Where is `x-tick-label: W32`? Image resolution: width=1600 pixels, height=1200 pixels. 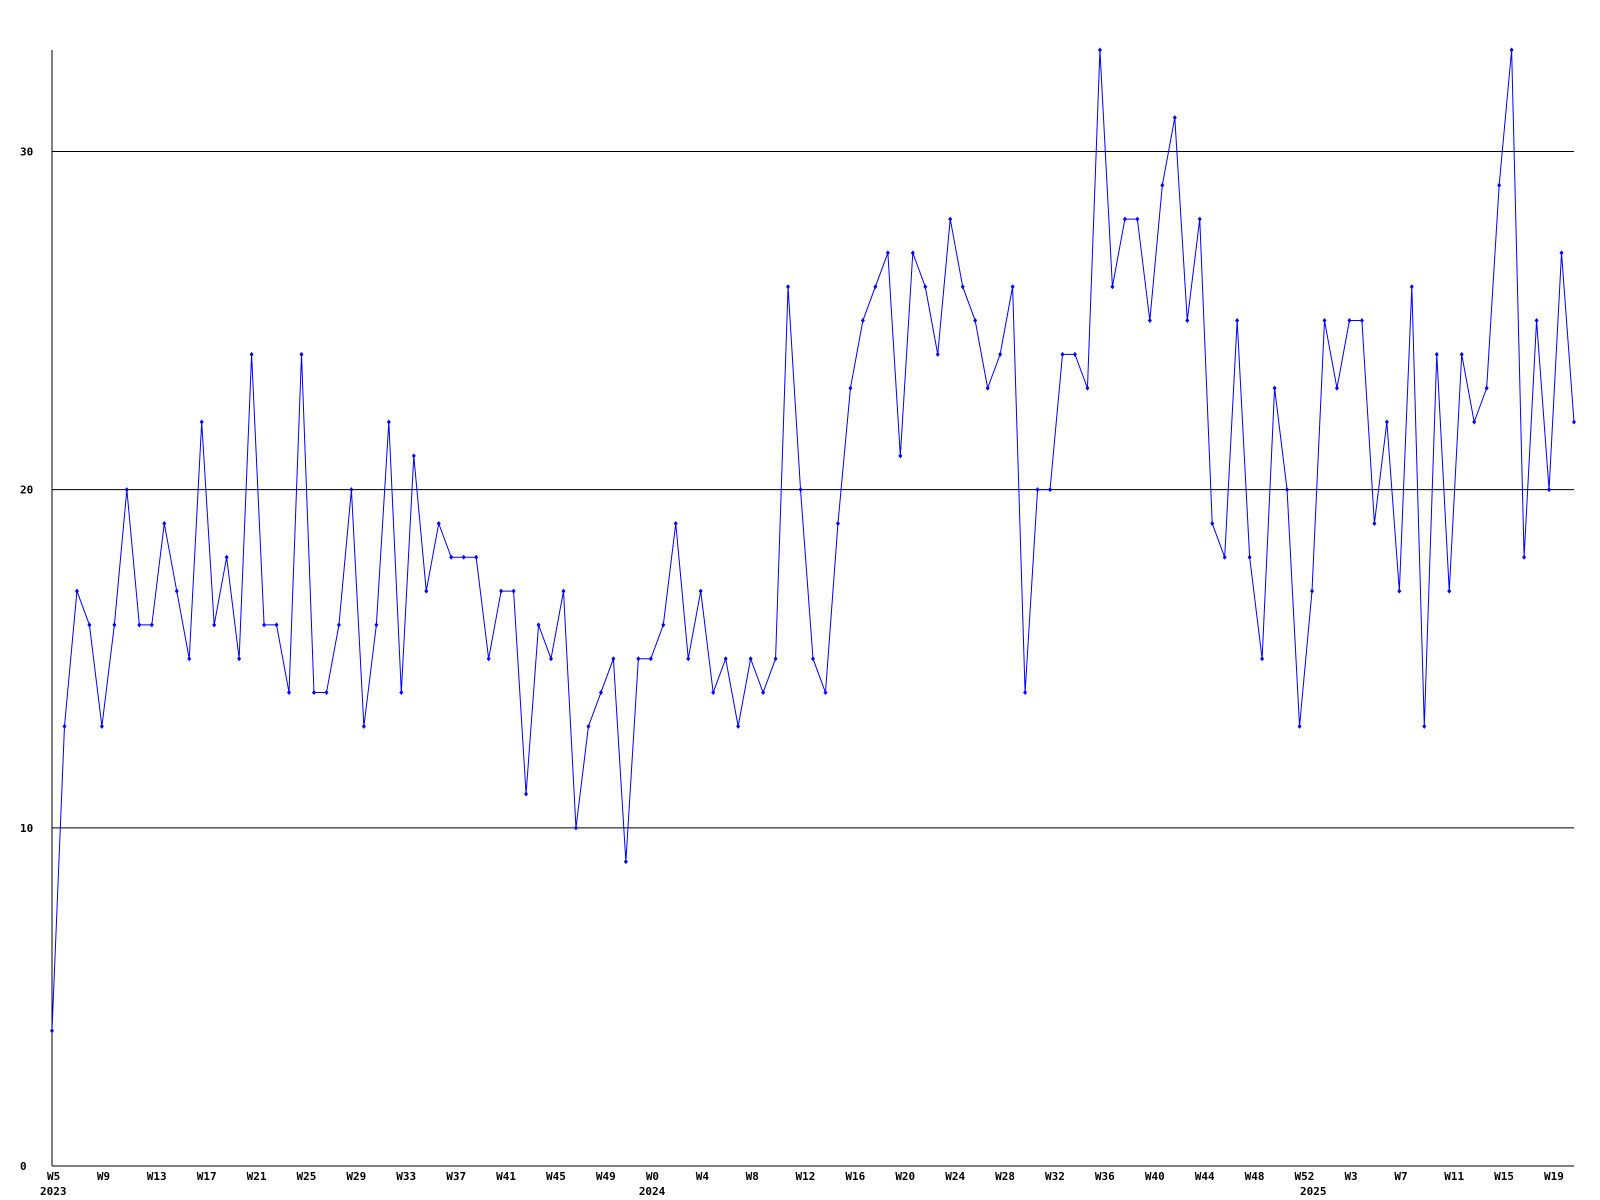
x-tick-label: W32 is located at coordinates (1055, 1176).